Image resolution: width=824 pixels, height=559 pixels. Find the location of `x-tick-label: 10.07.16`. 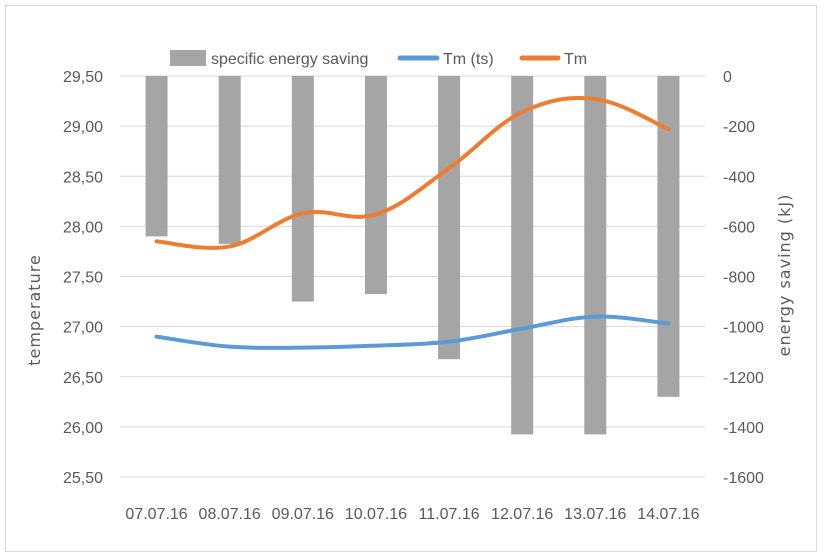

x-tick-label: 10.07.16 is located at coordinates (376, 514).